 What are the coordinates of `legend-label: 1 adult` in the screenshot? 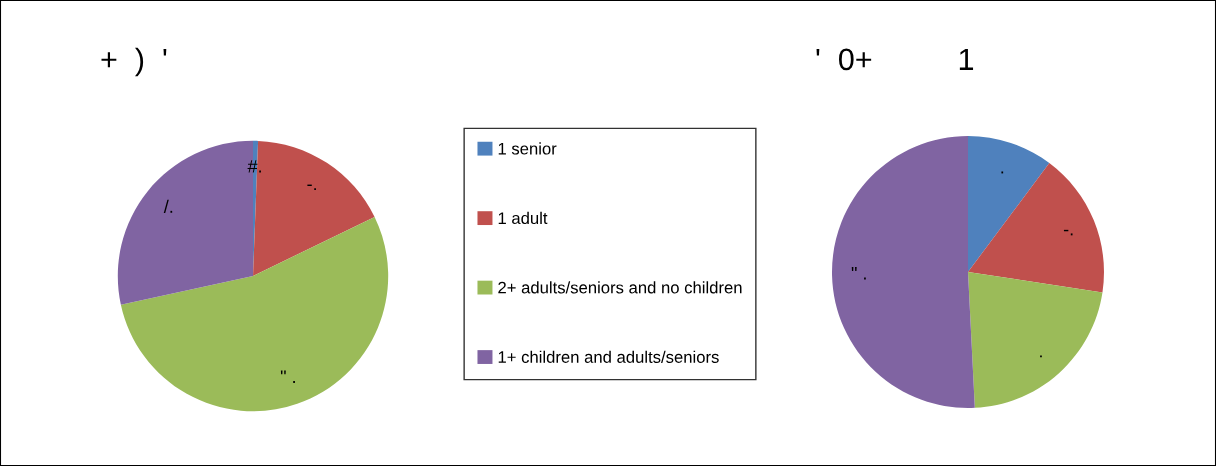 It's located at (523, 218).